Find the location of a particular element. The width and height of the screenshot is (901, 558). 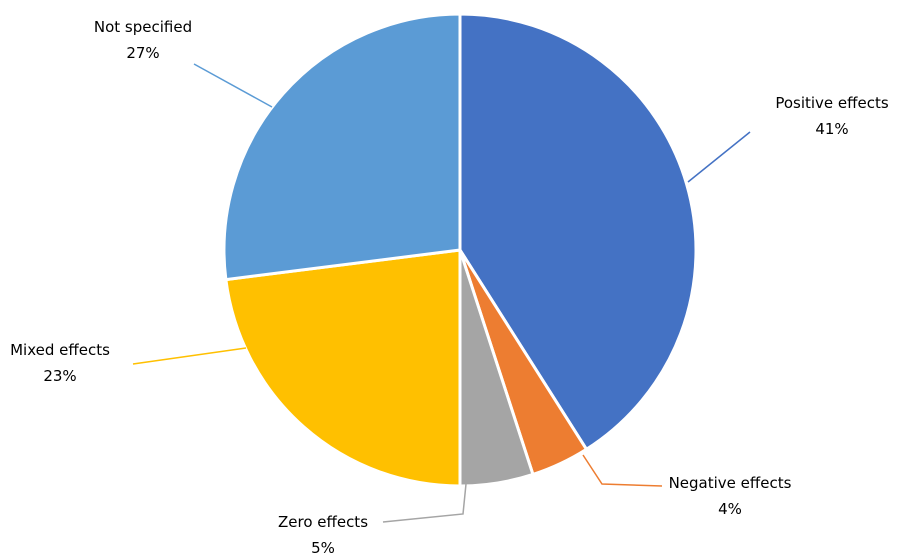

slice-value-zero-effects: 5% is located at coordinates (323, 548).